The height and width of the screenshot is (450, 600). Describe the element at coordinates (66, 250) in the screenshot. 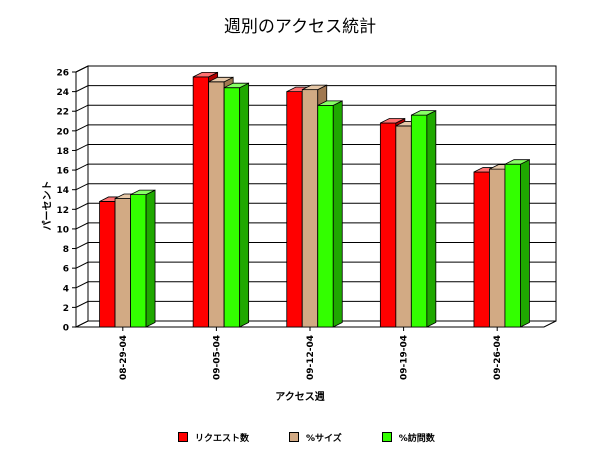

I see `y-tick-label: 8` at that location.